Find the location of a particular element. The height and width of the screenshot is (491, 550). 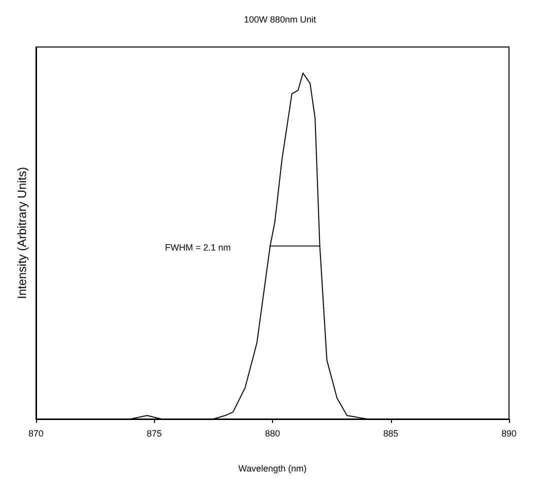

x-axis-title: Wavelength (nm) is located at coordinates (272, 469).